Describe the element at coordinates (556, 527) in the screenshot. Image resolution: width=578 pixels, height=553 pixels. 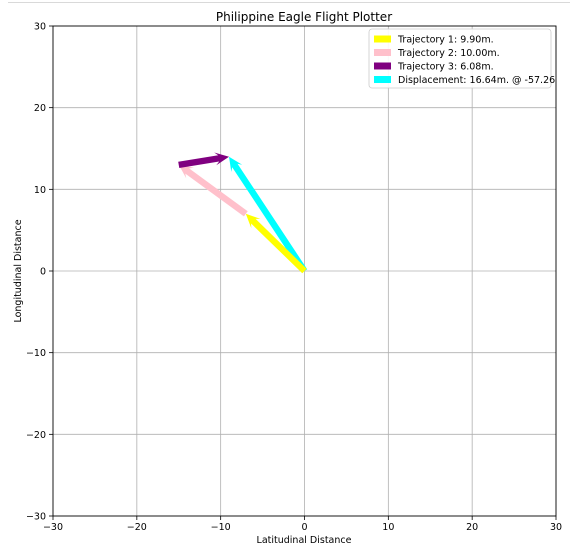
I see `x-tick-label: 30` at that location.